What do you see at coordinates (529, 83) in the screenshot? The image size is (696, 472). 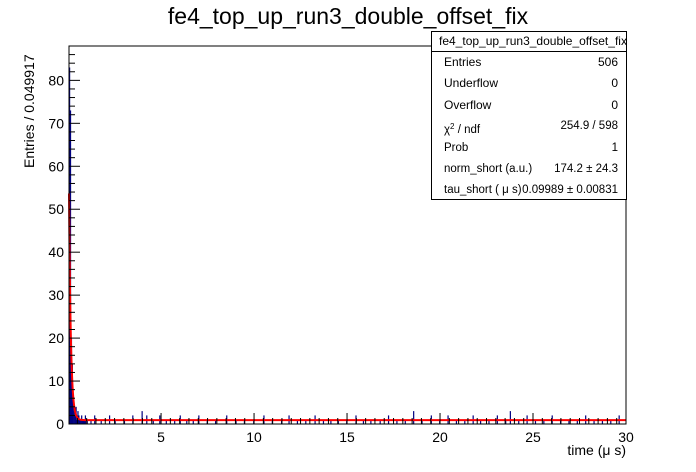 I see `stats-row-underflow: Underflow 0` at bounding box center [529, 83].